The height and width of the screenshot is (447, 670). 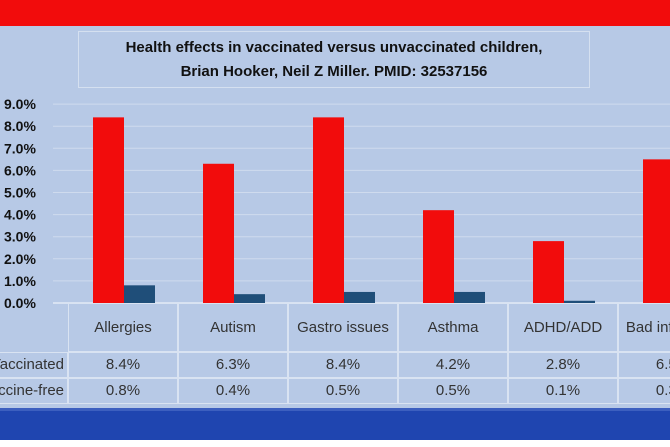 I want to click on bottom-white-strip, so click(x=335, y=443).